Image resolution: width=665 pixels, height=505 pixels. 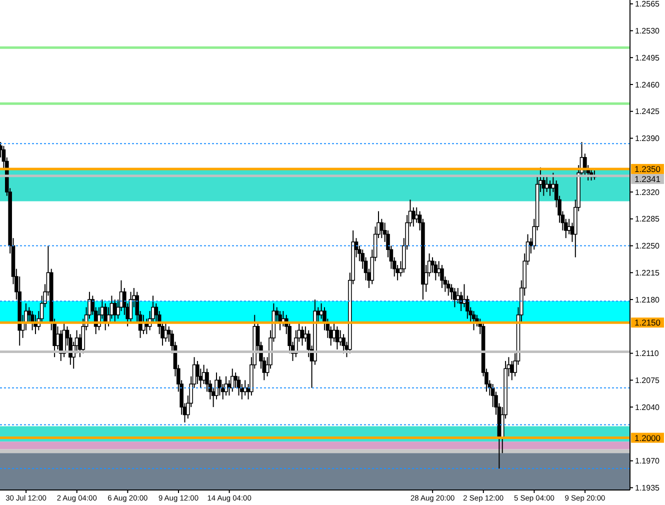 What do you see at coordinates (647, 31) in the screenshot?
I see `y-tick-label: 1.2530` at bounding box center [647, 31].